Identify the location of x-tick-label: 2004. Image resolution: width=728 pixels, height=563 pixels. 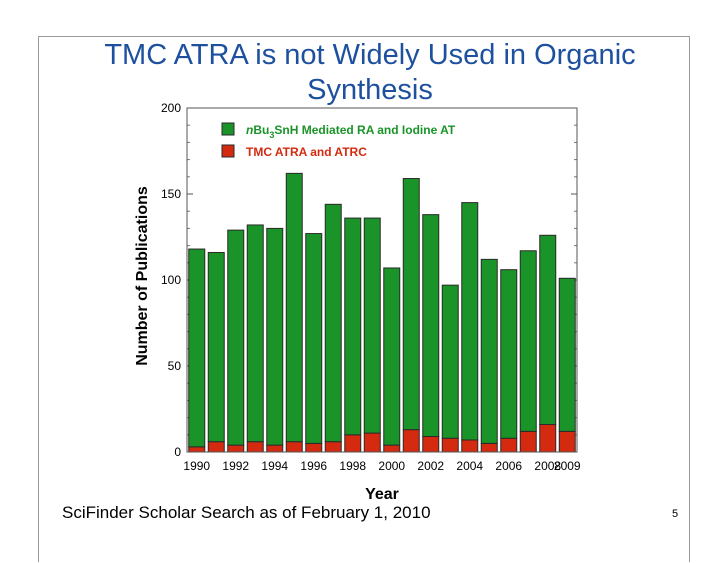
(469, 466).